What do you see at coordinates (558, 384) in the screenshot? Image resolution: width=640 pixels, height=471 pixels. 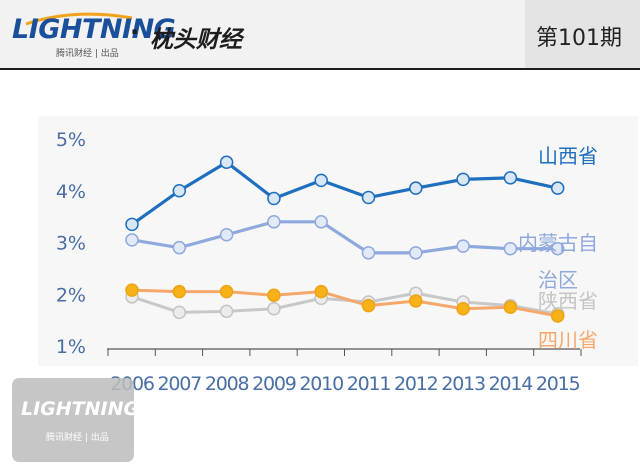 I see `x-tick-label: 2015` at bounding box center [558, 384].